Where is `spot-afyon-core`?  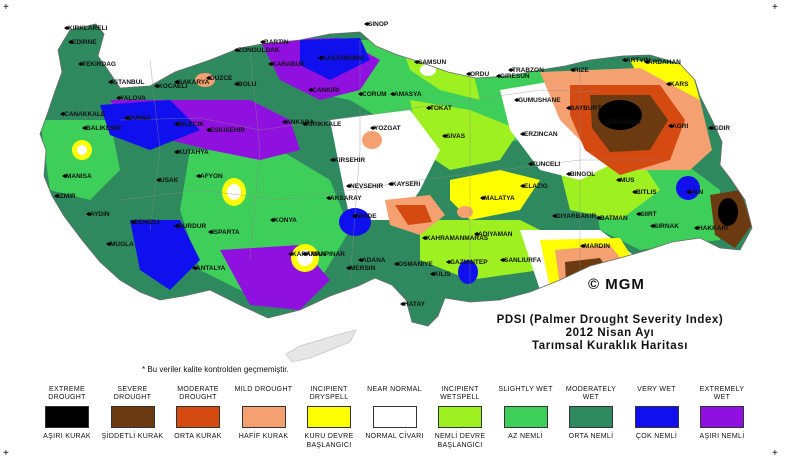
spot-afyon-core is located at coordinates (234, 192).